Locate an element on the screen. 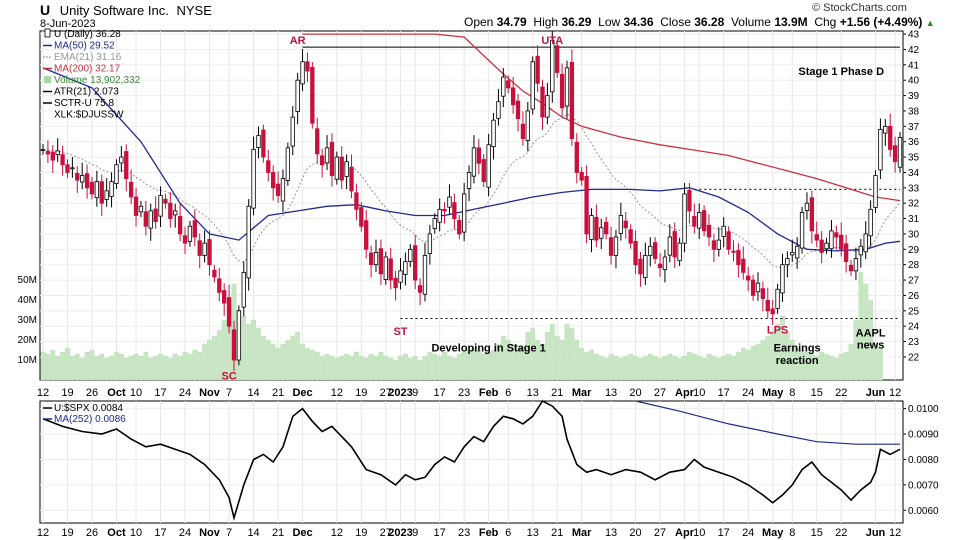 This screenshot has width=960, height=540. price-x-tick-label: 22 is located at coordinates (841, 393).